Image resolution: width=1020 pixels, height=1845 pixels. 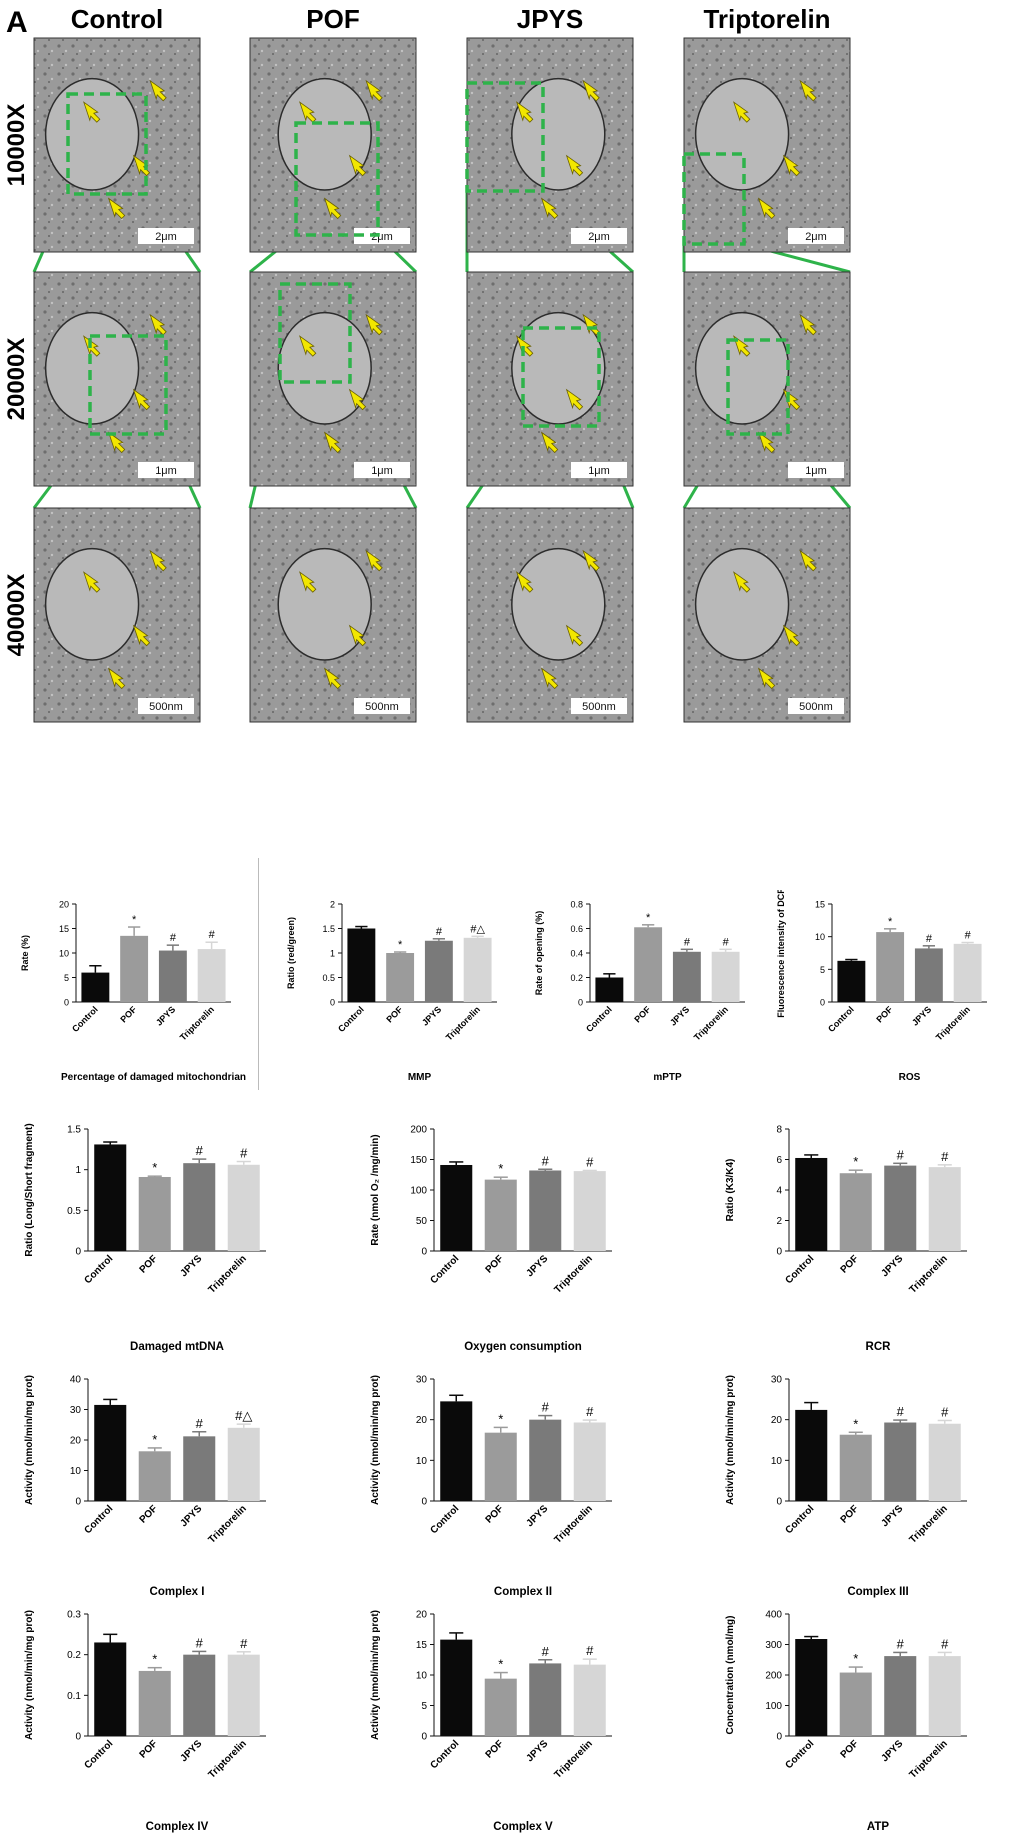 What do you see at coordinates (153, 1077) in the screenshot?
I see `chart-title: Percentage of damaged mitochondrian` at bounding box center [153, 1077].